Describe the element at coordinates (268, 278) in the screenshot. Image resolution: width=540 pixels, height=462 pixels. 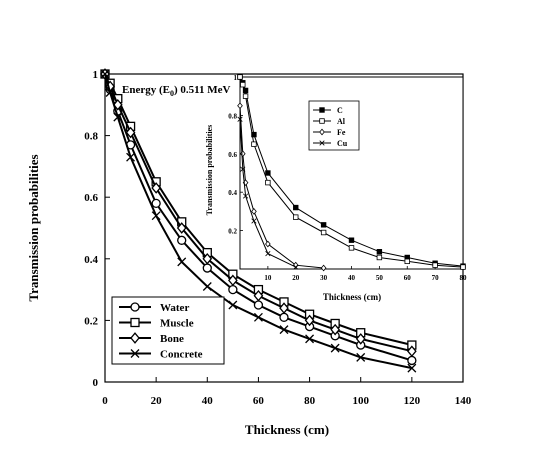
I see `inset-x-tick-label: 10` at that location.